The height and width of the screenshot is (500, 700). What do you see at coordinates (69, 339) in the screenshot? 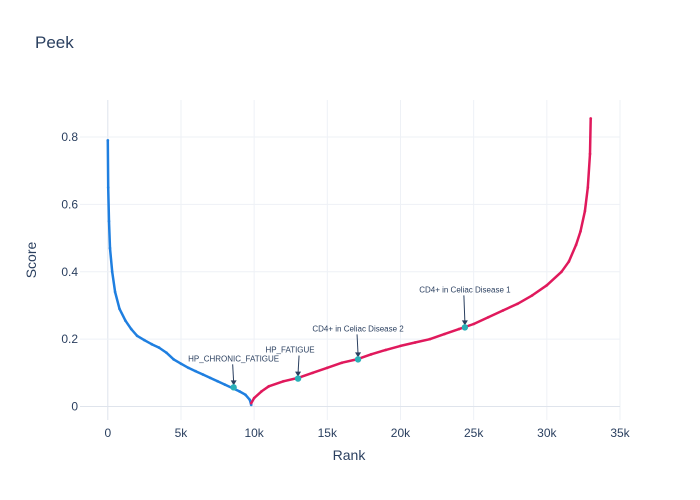
I see `y-tick-label: 0.2` at bounding box center [69, 339].